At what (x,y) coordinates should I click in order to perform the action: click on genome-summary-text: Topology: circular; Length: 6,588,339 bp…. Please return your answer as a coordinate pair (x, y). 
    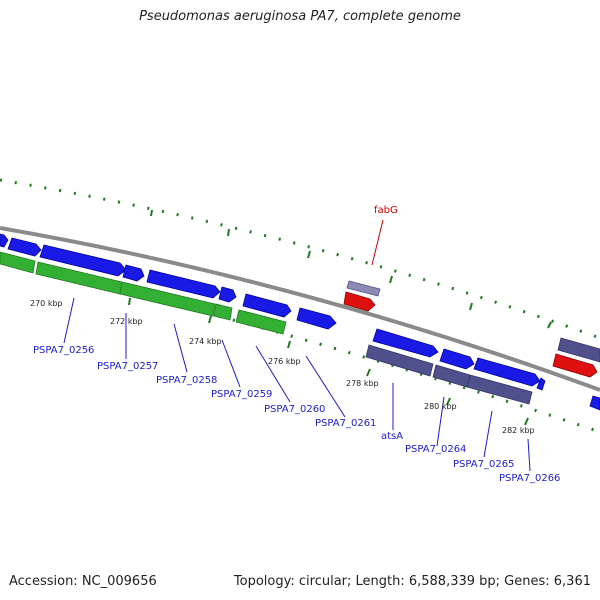
    Looking at the image, I should click on (412, 581).